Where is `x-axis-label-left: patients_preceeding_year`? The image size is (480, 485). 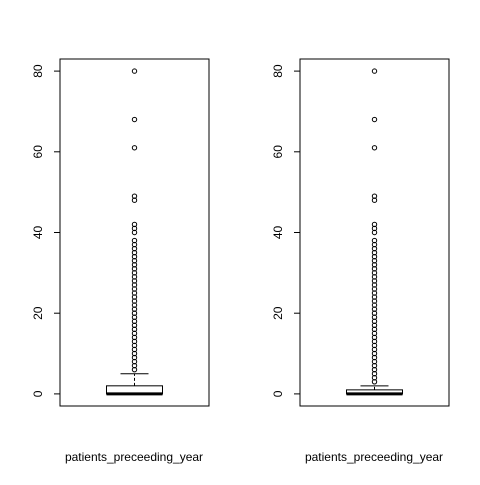
x-axis-label-left: patients_preceeding_year is located at coordinates (134, 457).